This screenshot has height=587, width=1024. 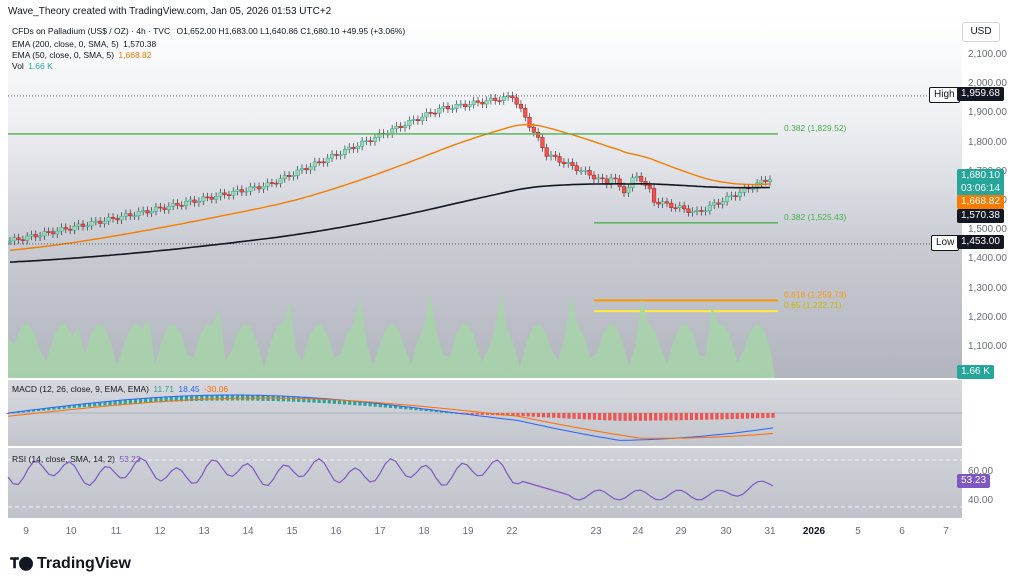 What do you see at coordinates (390, 479) in the screenshot?
I see `rsi-line` at bounding box center [390, 479].